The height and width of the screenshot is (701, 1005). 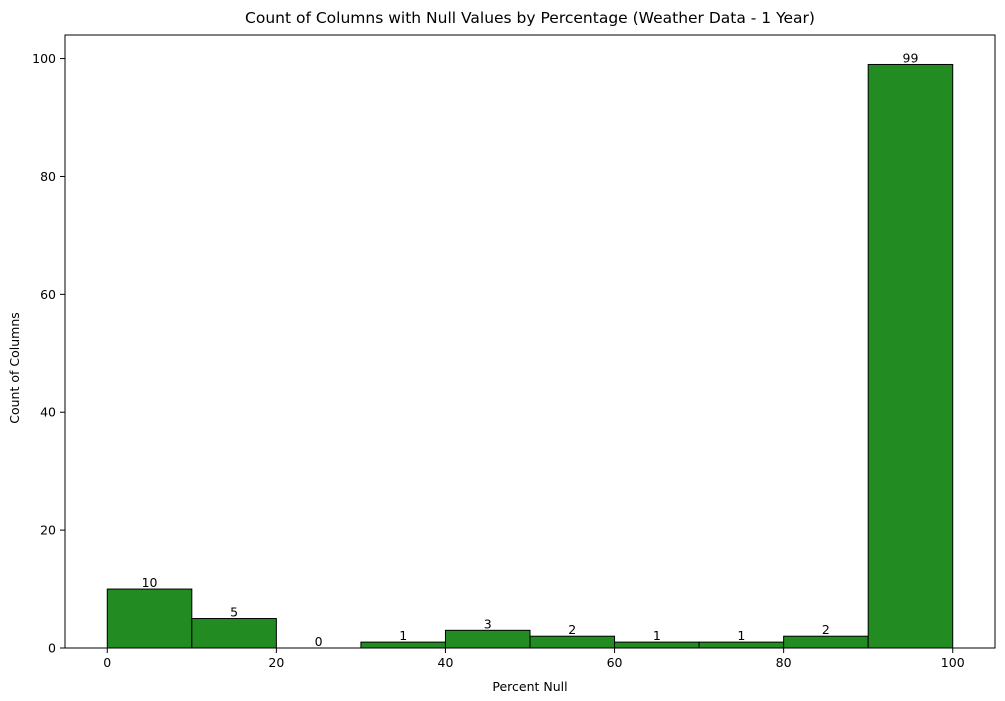 What do you see at coordinates (488, 623) in the screenshot?
I see `bar-value-label: 3` at bounding box center [488, 623].